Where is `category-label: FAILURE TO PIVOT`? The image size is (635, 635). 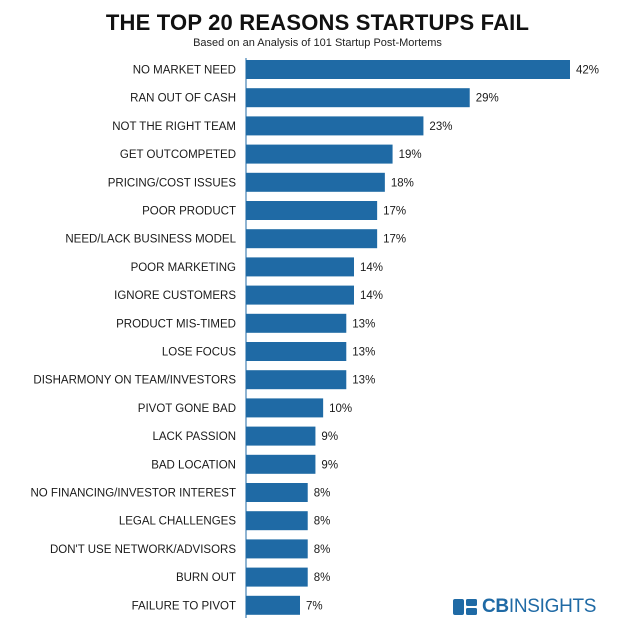 category-label: FAILURE TO PIVOT is located at coordinates (184, 606).